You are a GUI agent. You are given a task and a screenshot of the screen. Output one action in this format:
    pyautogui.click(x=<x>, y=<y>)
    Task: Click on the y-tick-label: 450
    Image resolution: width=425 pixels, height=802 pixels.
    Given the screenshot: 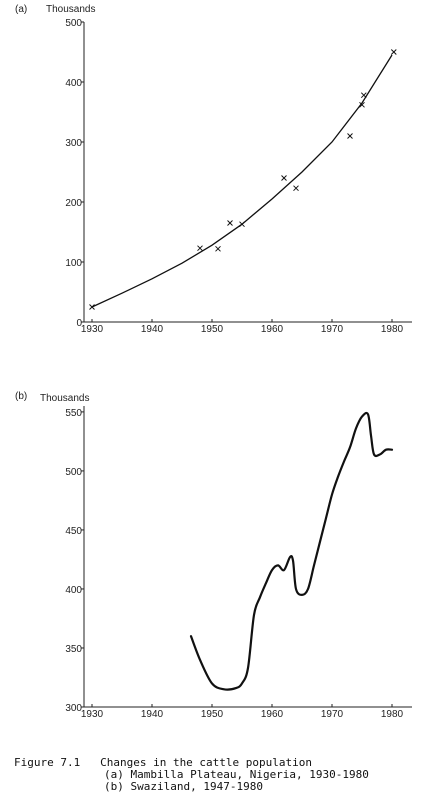 What is the action you would take?
    pyautogui.click(x=73, y=531)
    